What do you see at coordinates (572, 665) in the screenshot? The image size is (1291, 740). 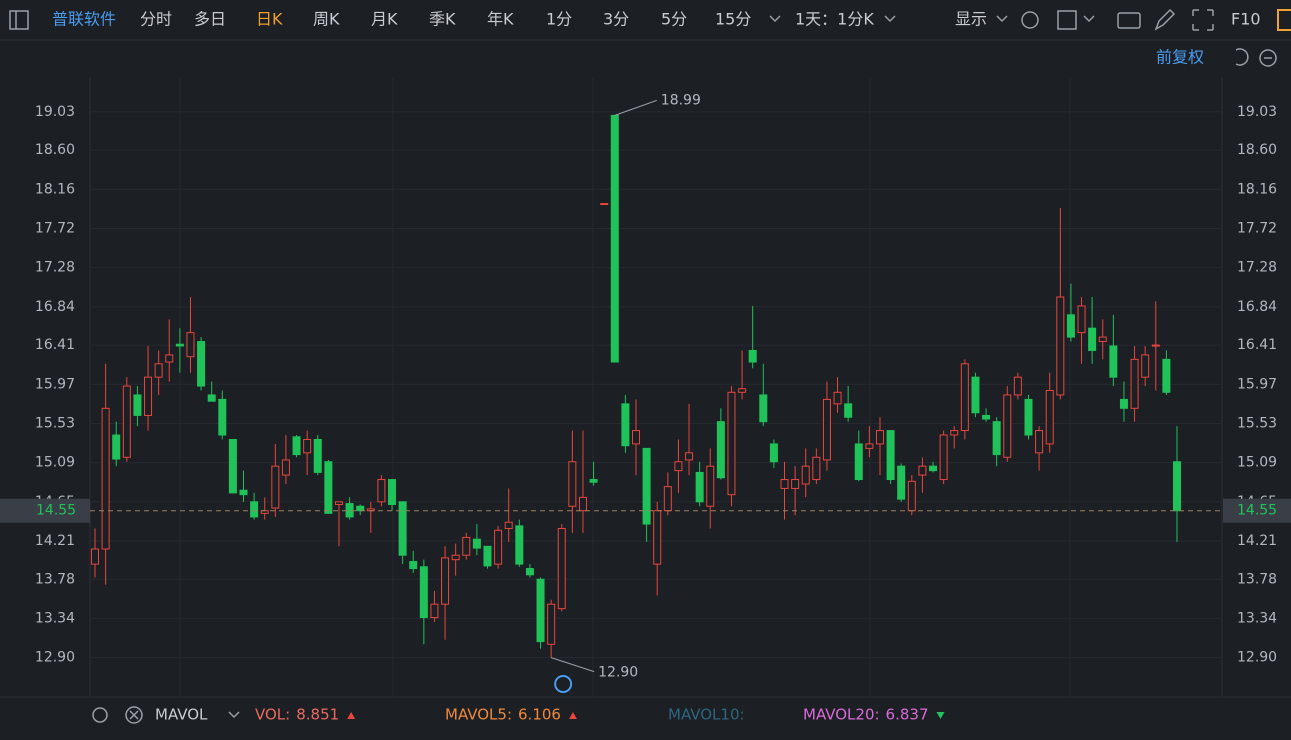 I see `low-marker-line` at bounding box center [572, 665].